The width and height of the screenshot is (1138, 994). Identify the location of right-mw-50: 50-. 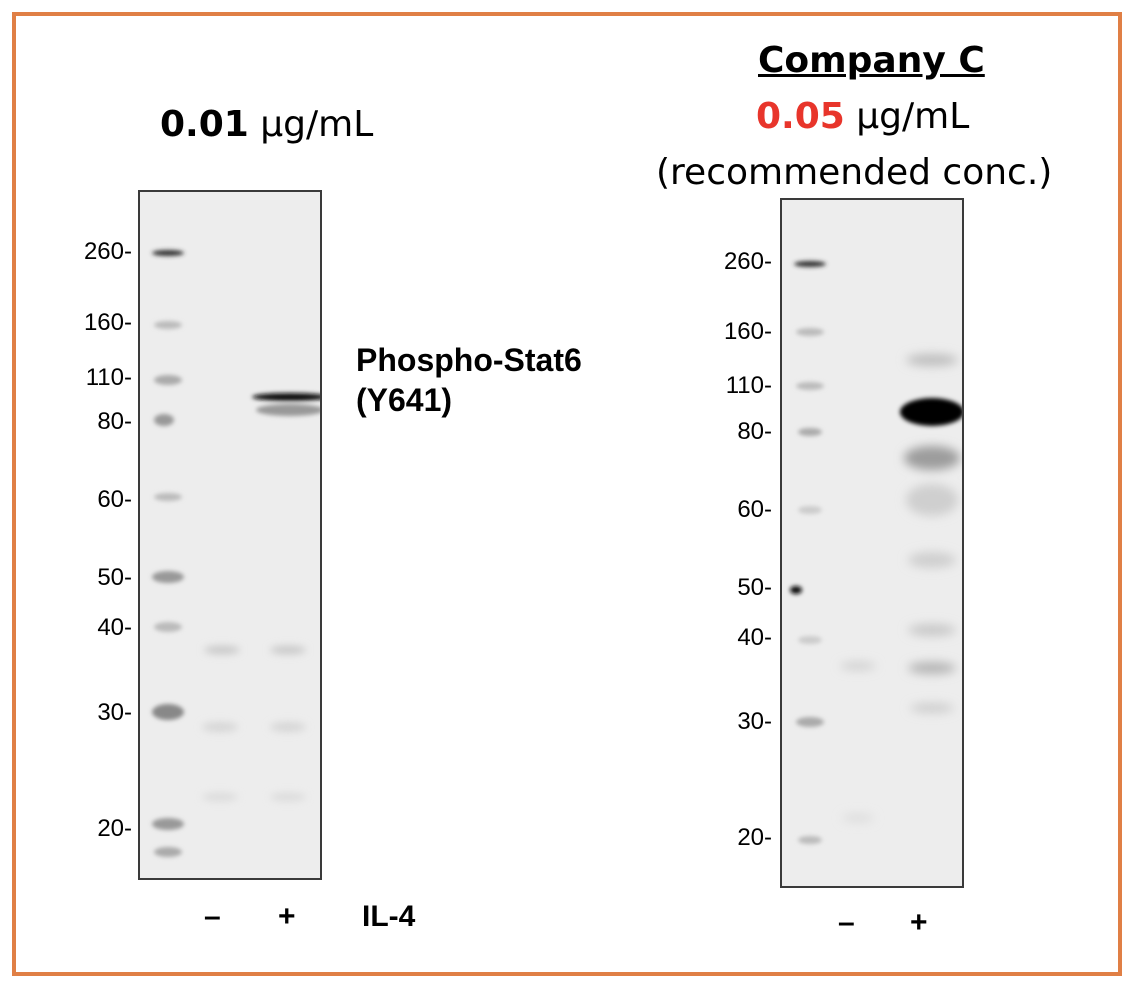
(754, 587).